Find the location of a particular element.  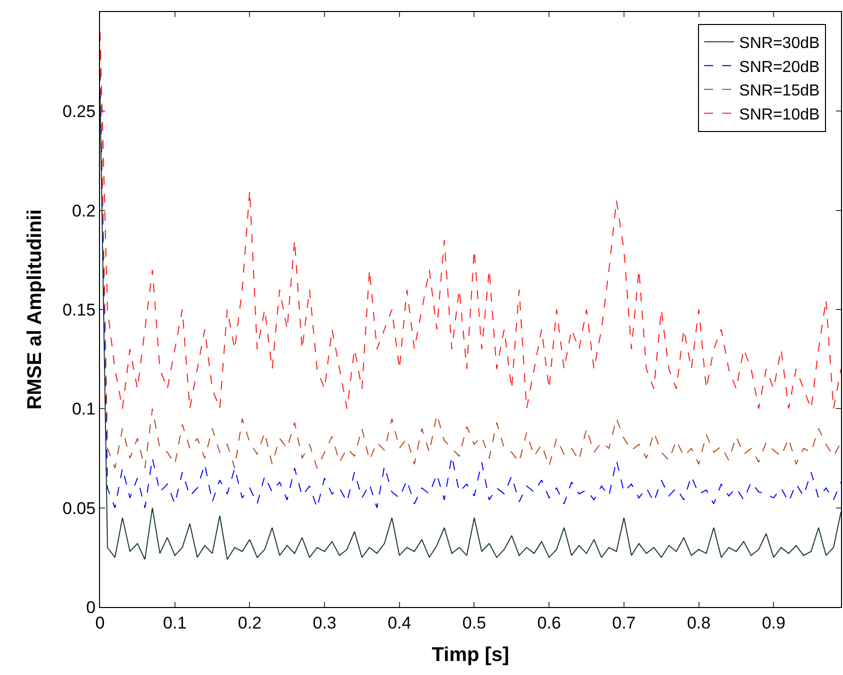

x-tick-label: 0.3 is located at coordinates (324, 622).